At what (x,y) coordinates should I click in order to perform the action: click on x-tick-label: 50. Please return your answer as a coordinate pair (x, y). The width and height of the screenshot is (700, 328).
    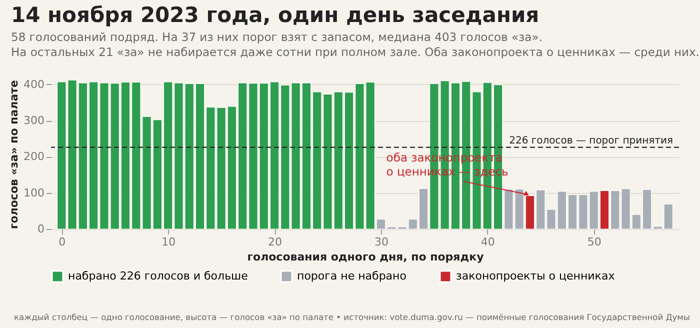
    Looking at the image, I should click on (594, 242).